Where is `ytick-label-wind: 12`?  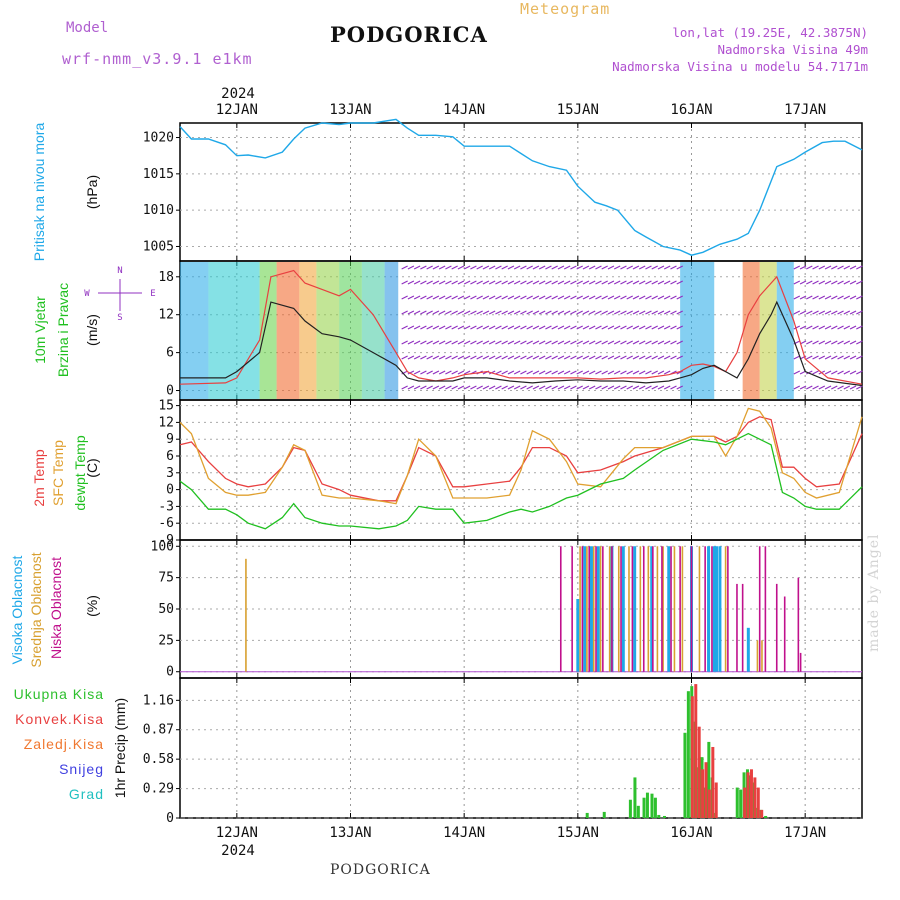 ytick-label-wind: 12 is located at coordinates (166, 315).